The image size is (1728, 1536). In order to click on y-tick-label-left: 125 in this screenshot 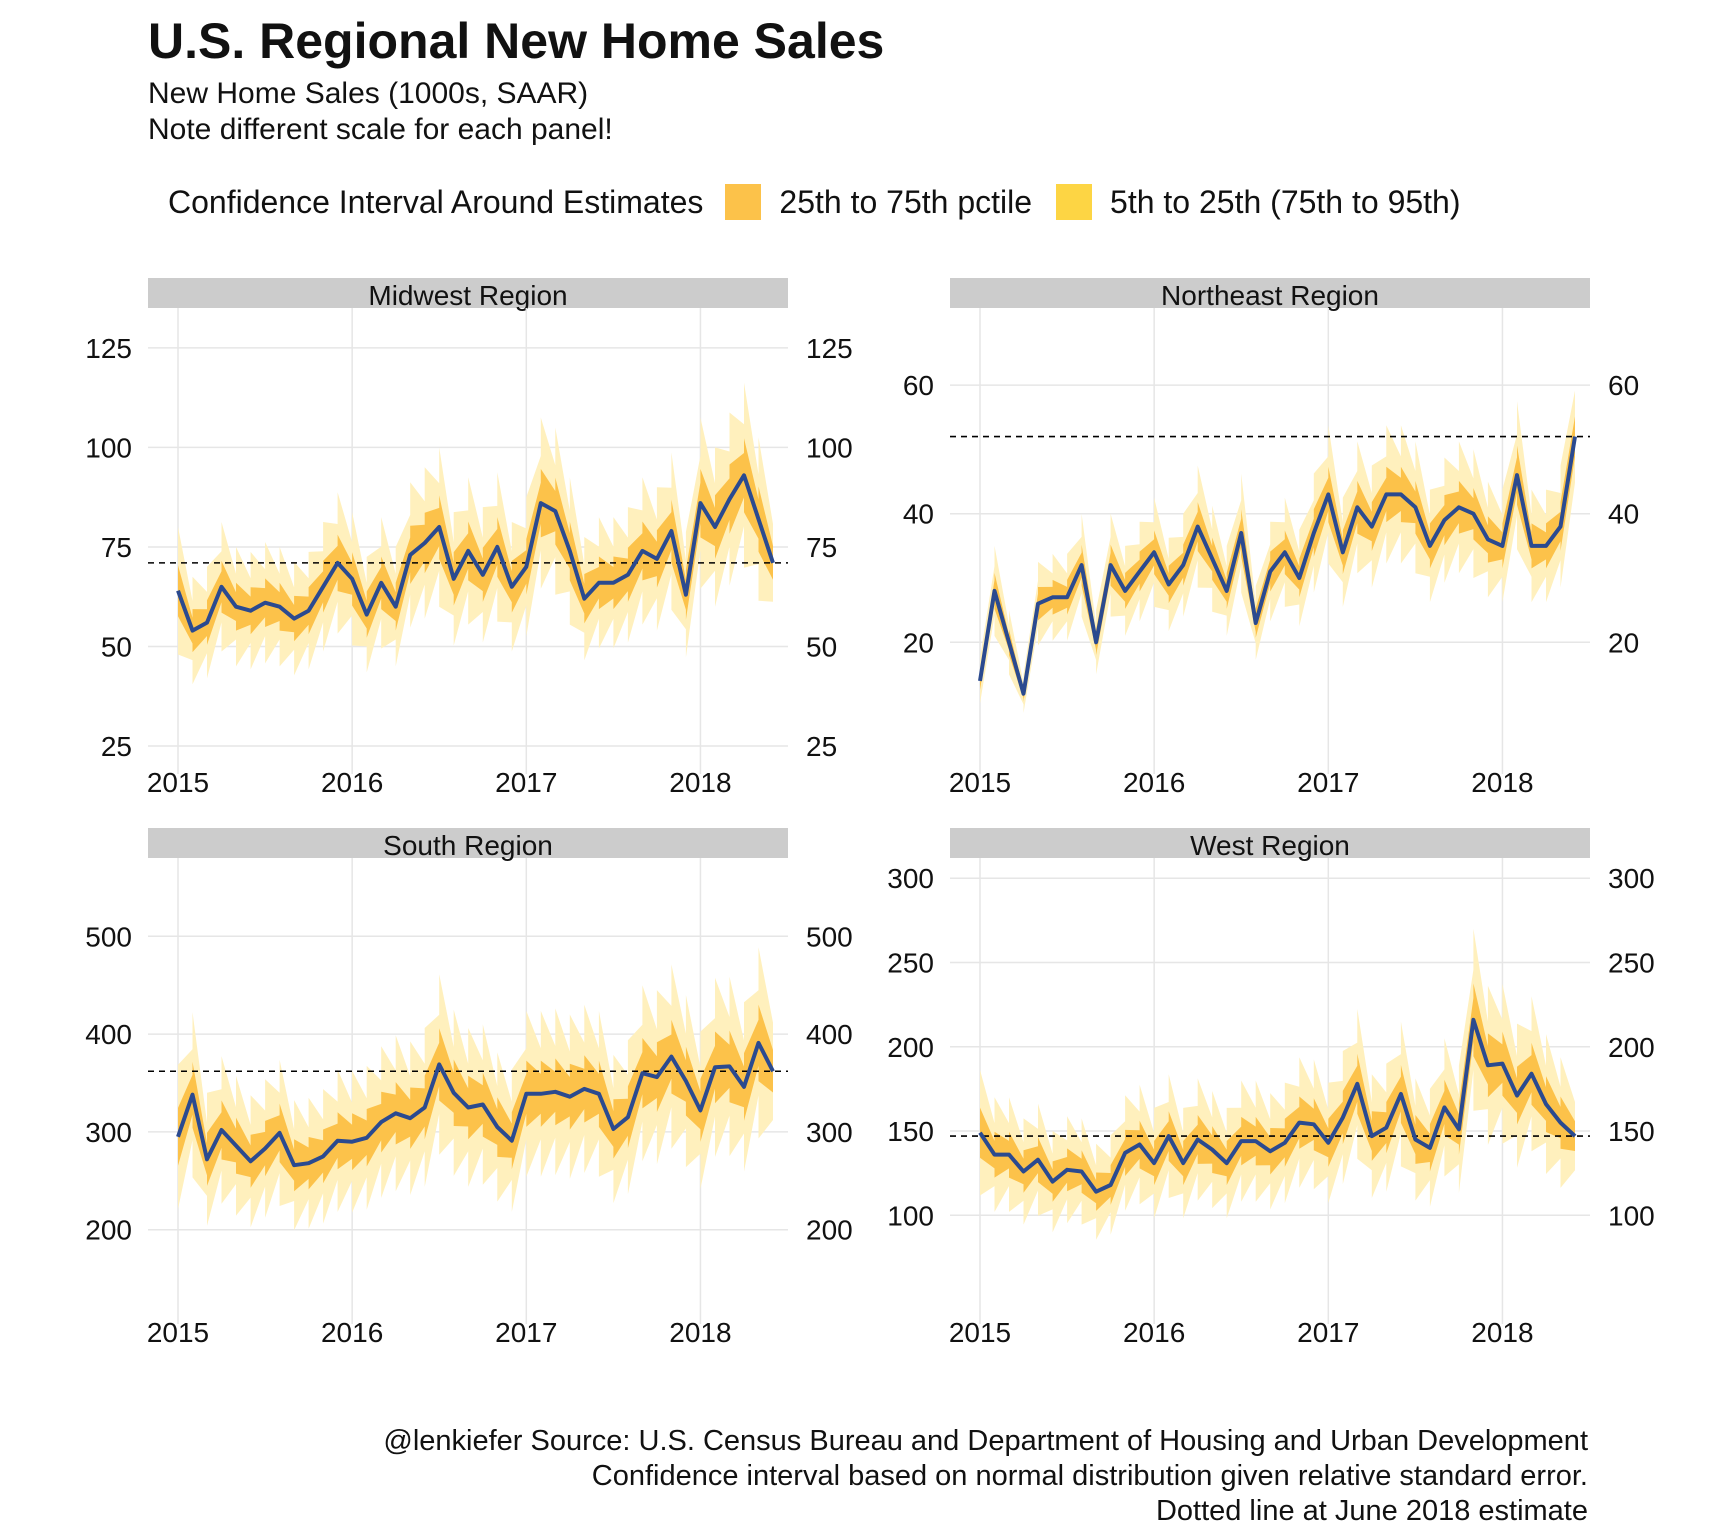, I will do `click(108, 348)`.